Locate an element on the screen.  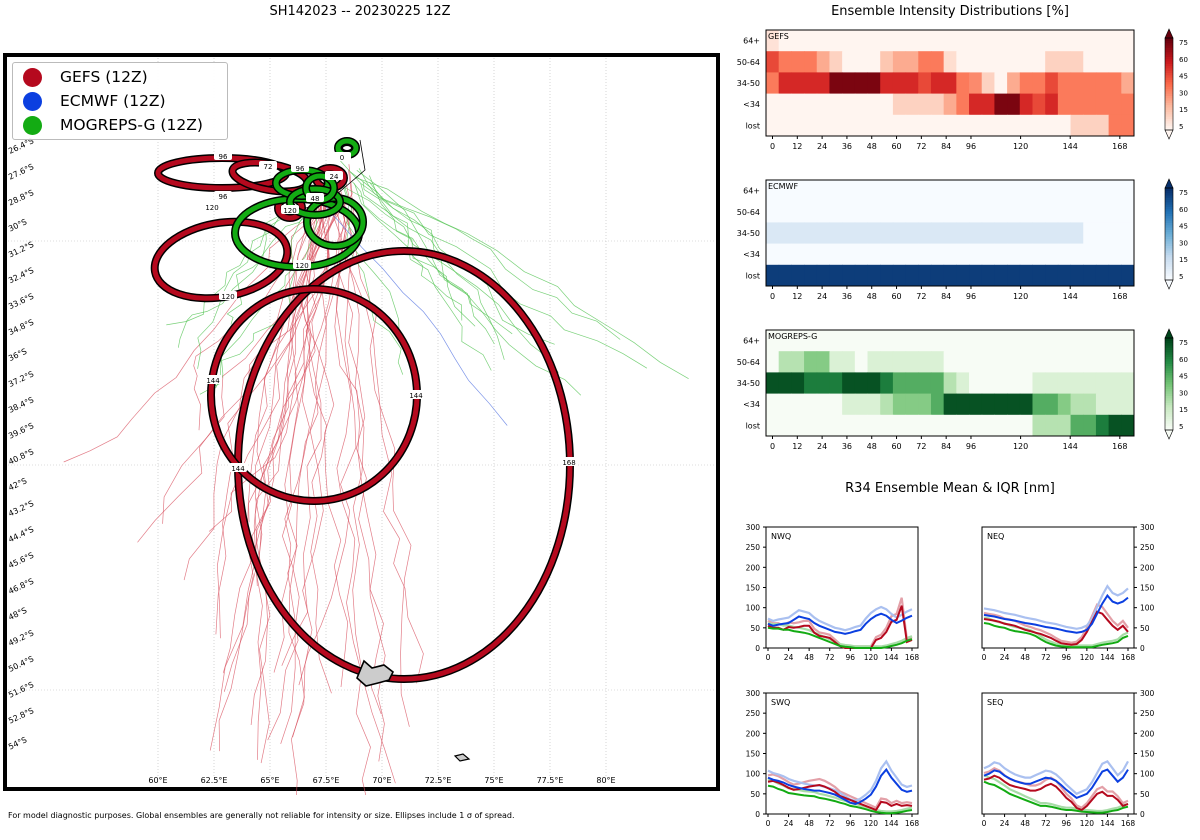
r34-panel-neq: NEQ 0 24 48 72 96 120 144 168 0 50 100 150 200 250 300 is located at coordinates (1068, 592).